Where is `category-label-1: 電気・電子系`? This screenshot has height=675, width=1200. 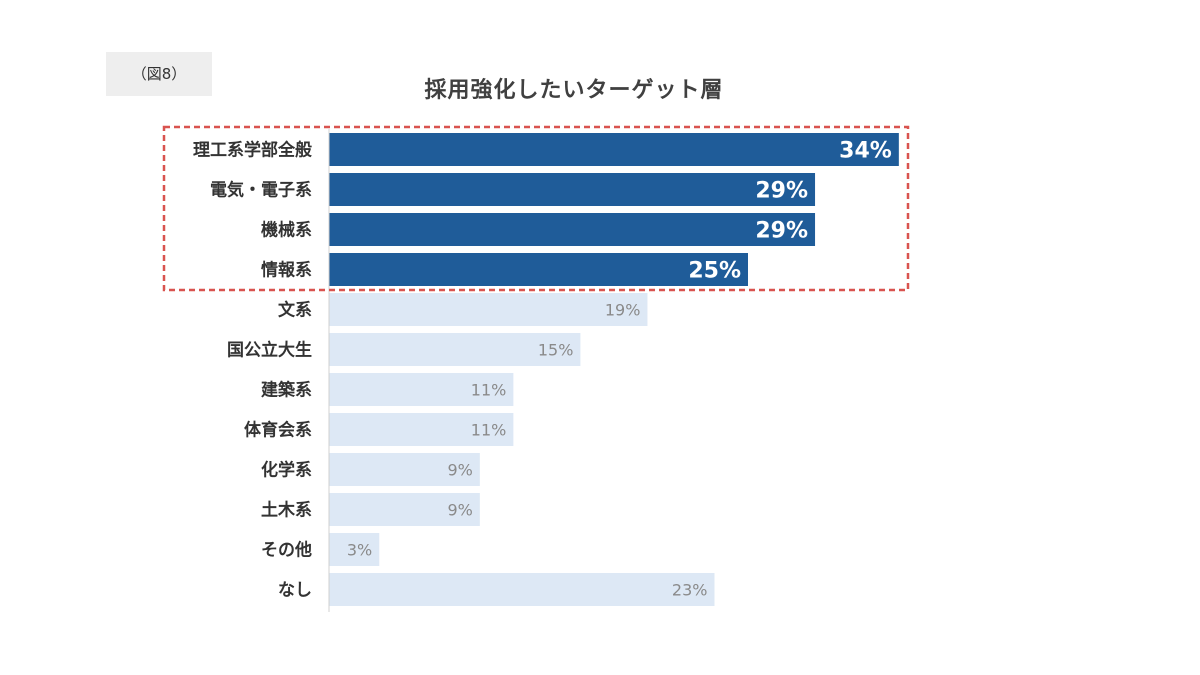 category-label-1: 電気・電子系 is located at coordinates (261, 190).